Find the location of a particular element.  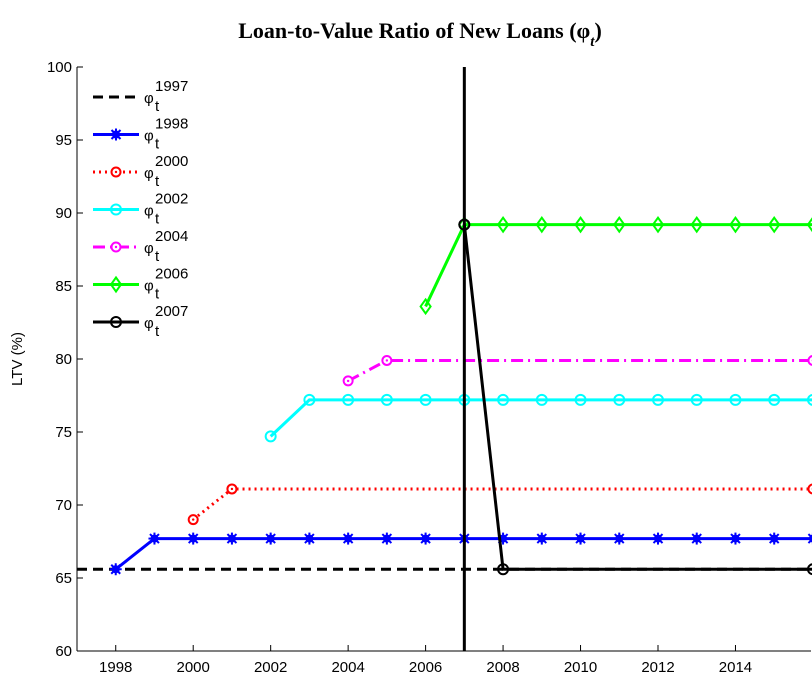

y-tick-label: 60 is located at coordinates (63, 651).